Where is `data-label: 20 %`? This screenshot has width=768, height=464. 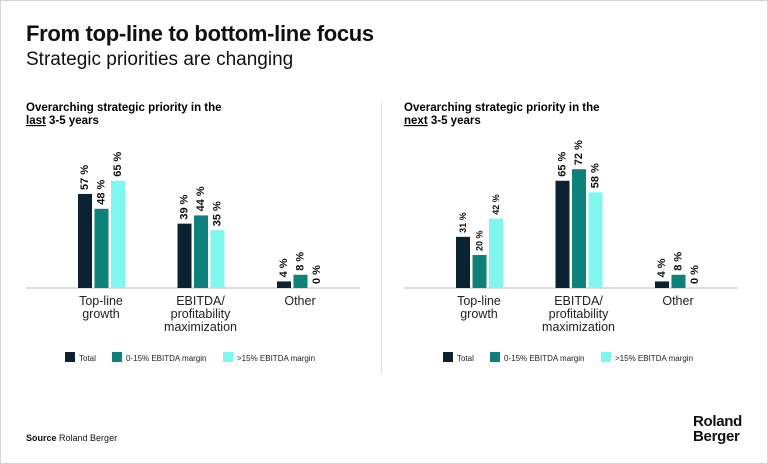 data-label: 20 % is located at coordinates (480, 240).